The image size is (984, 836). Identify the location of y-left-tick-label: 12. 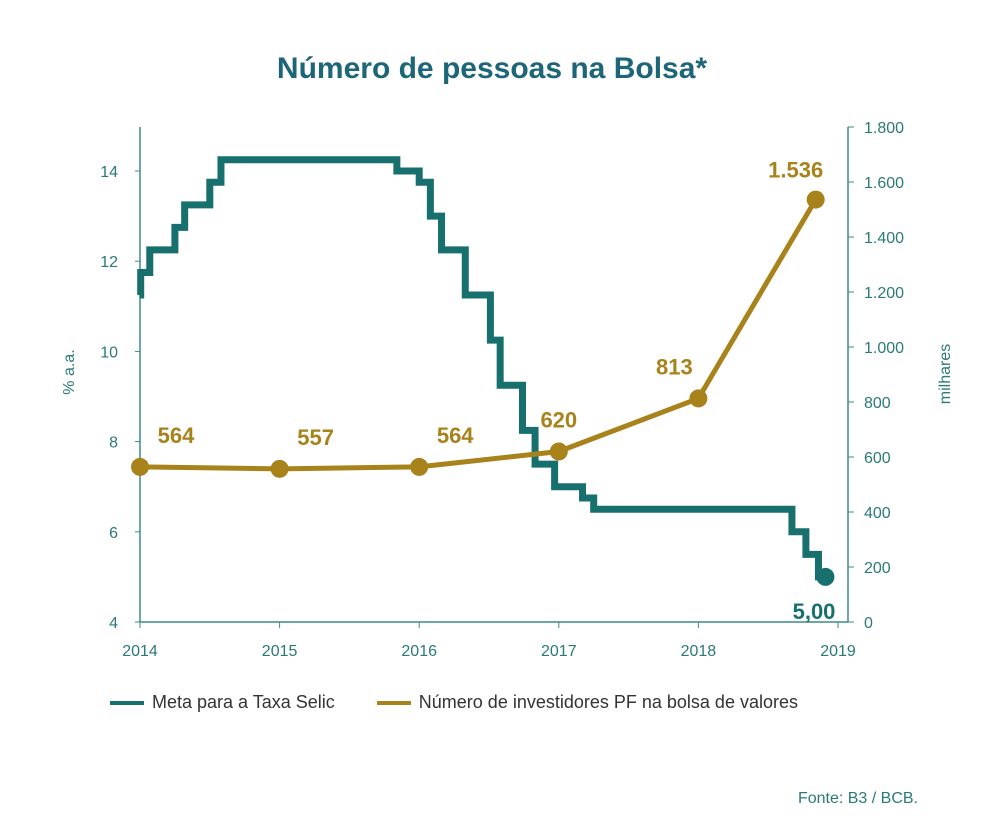
(109, 262).